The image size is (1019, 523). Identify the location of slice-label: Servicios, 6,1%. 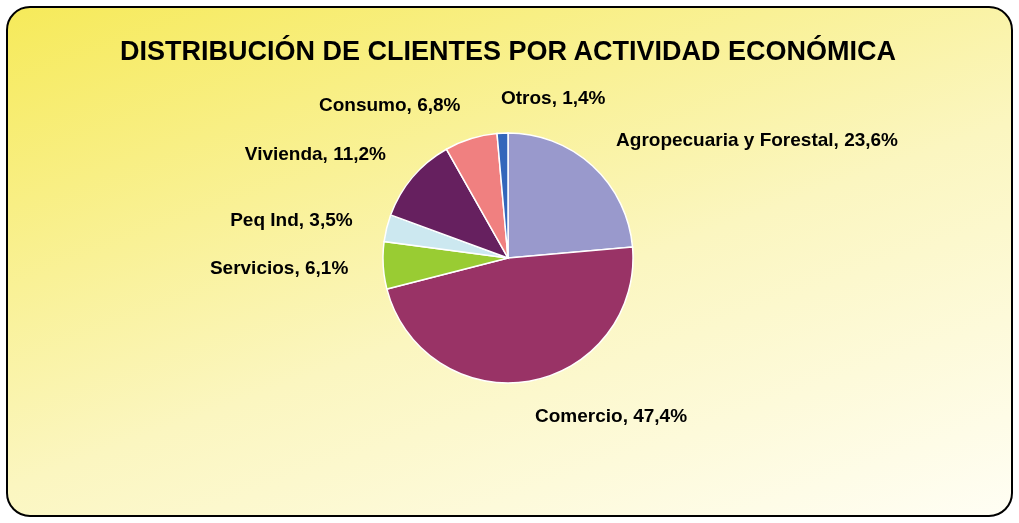
(279, 267).